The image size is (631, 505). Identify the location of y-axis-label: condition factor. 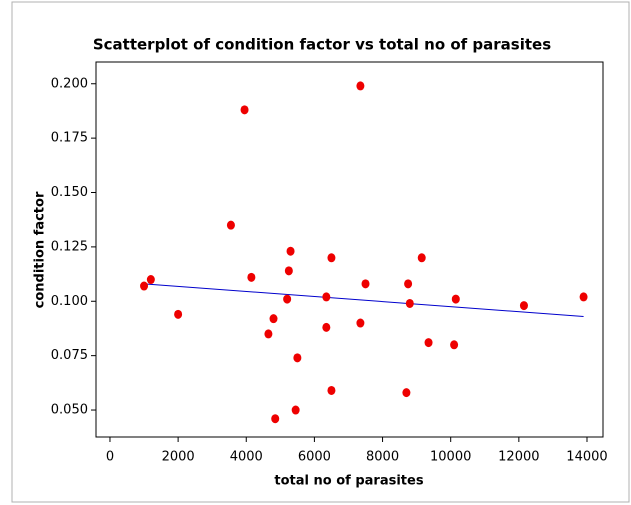
(40, 249).